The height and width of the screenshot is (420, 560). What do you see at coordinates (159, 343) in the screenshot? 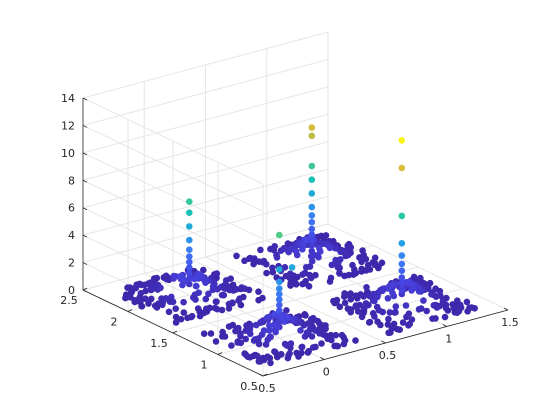
I see `y-tick-label: 1.5` at bounding box center [159, 343].